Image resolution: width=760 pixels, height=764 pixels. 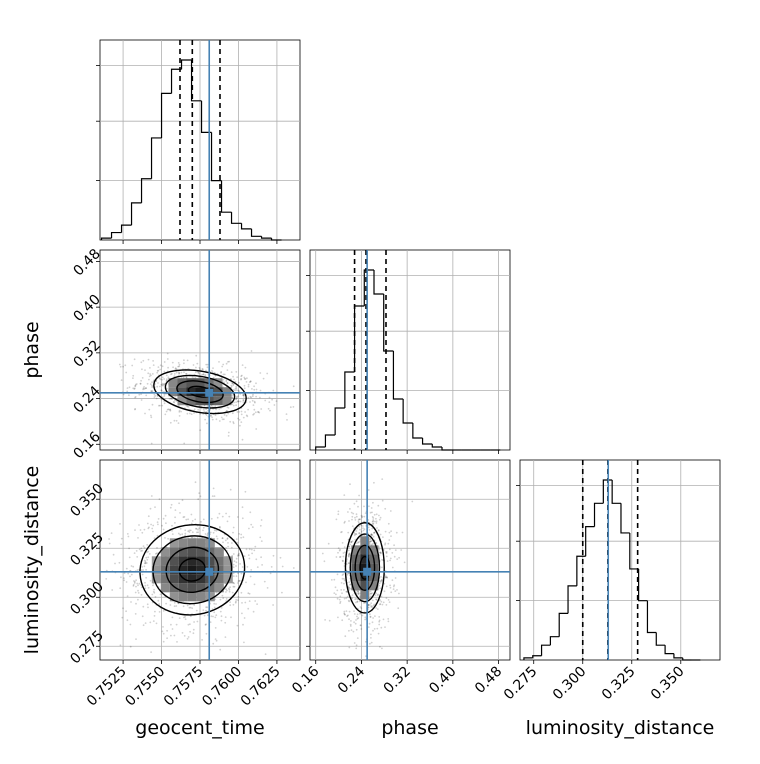 What do you see at coordinates (367, 571) in the screenshot?
I see `joint-phase-luminosity_distance-truth-marker` at bounding box center [367, 571].